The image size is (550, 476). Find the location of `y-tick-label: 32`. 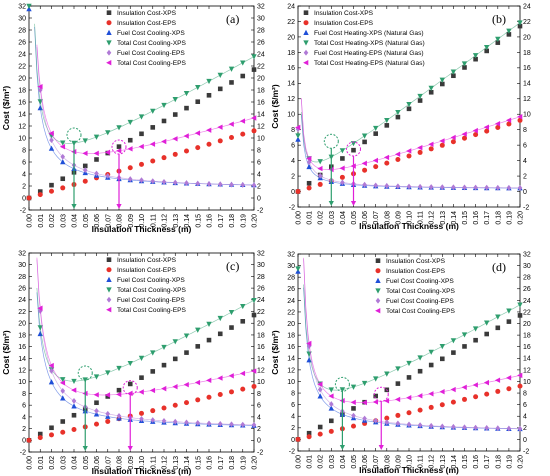

y-tick-label: 32 is located at coordinates (291, 254).